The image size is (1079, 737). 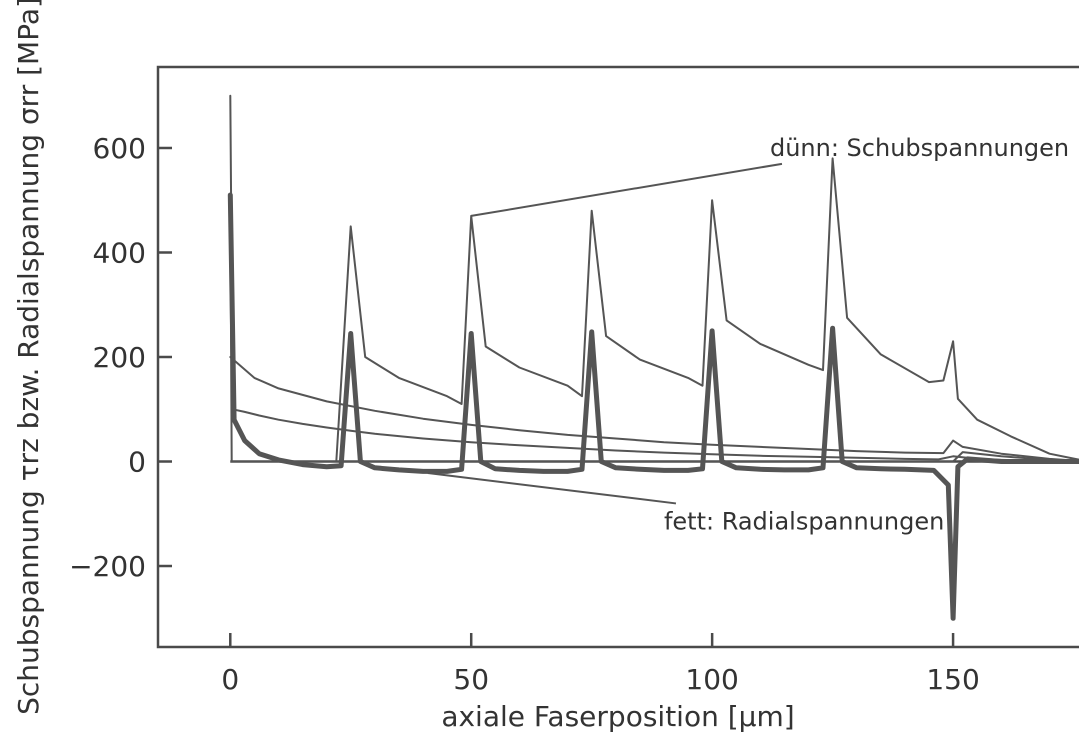 I want to click on y-axis-ticks: −200 0 200 400 600, so click(x=120, y=357).